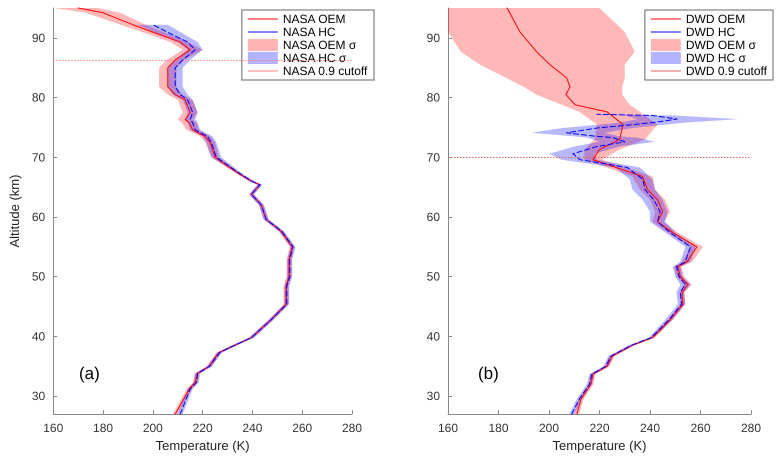 The height and width of the screenshot is (457, 783). What do you see at coordinates (14, 211) in the screenshot?
I see `y-axis-title: Altitude (km)` at bounding box center [14, 211].